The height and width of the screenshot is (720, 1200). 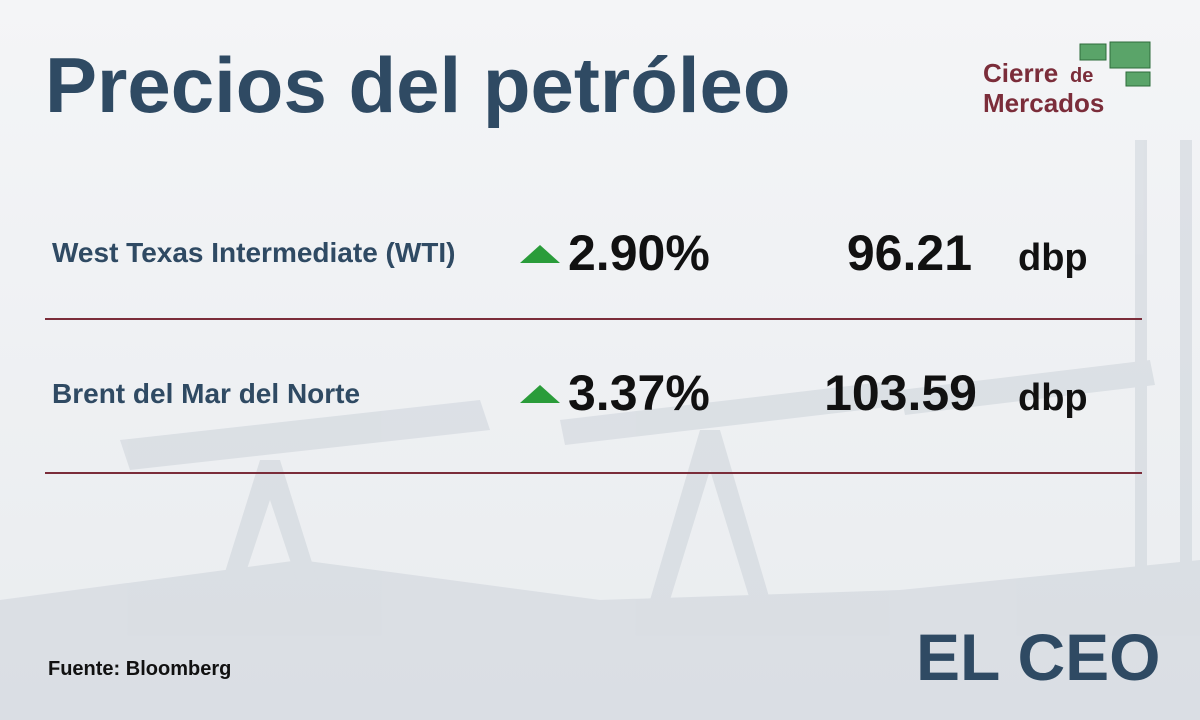 I want to click on brand-logo: EL CEO, so click(x=1038, y=657).